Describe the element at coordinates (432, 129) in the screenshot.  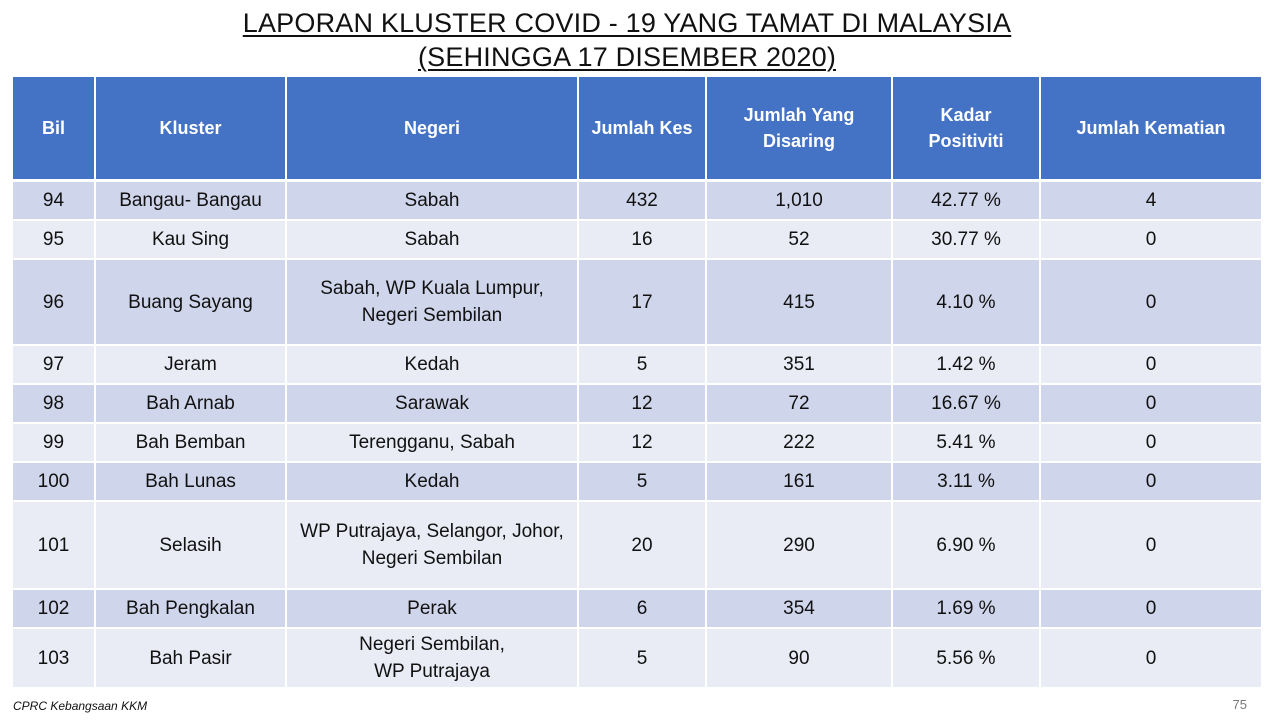
I see `header-negeri: Negeri` at that location.